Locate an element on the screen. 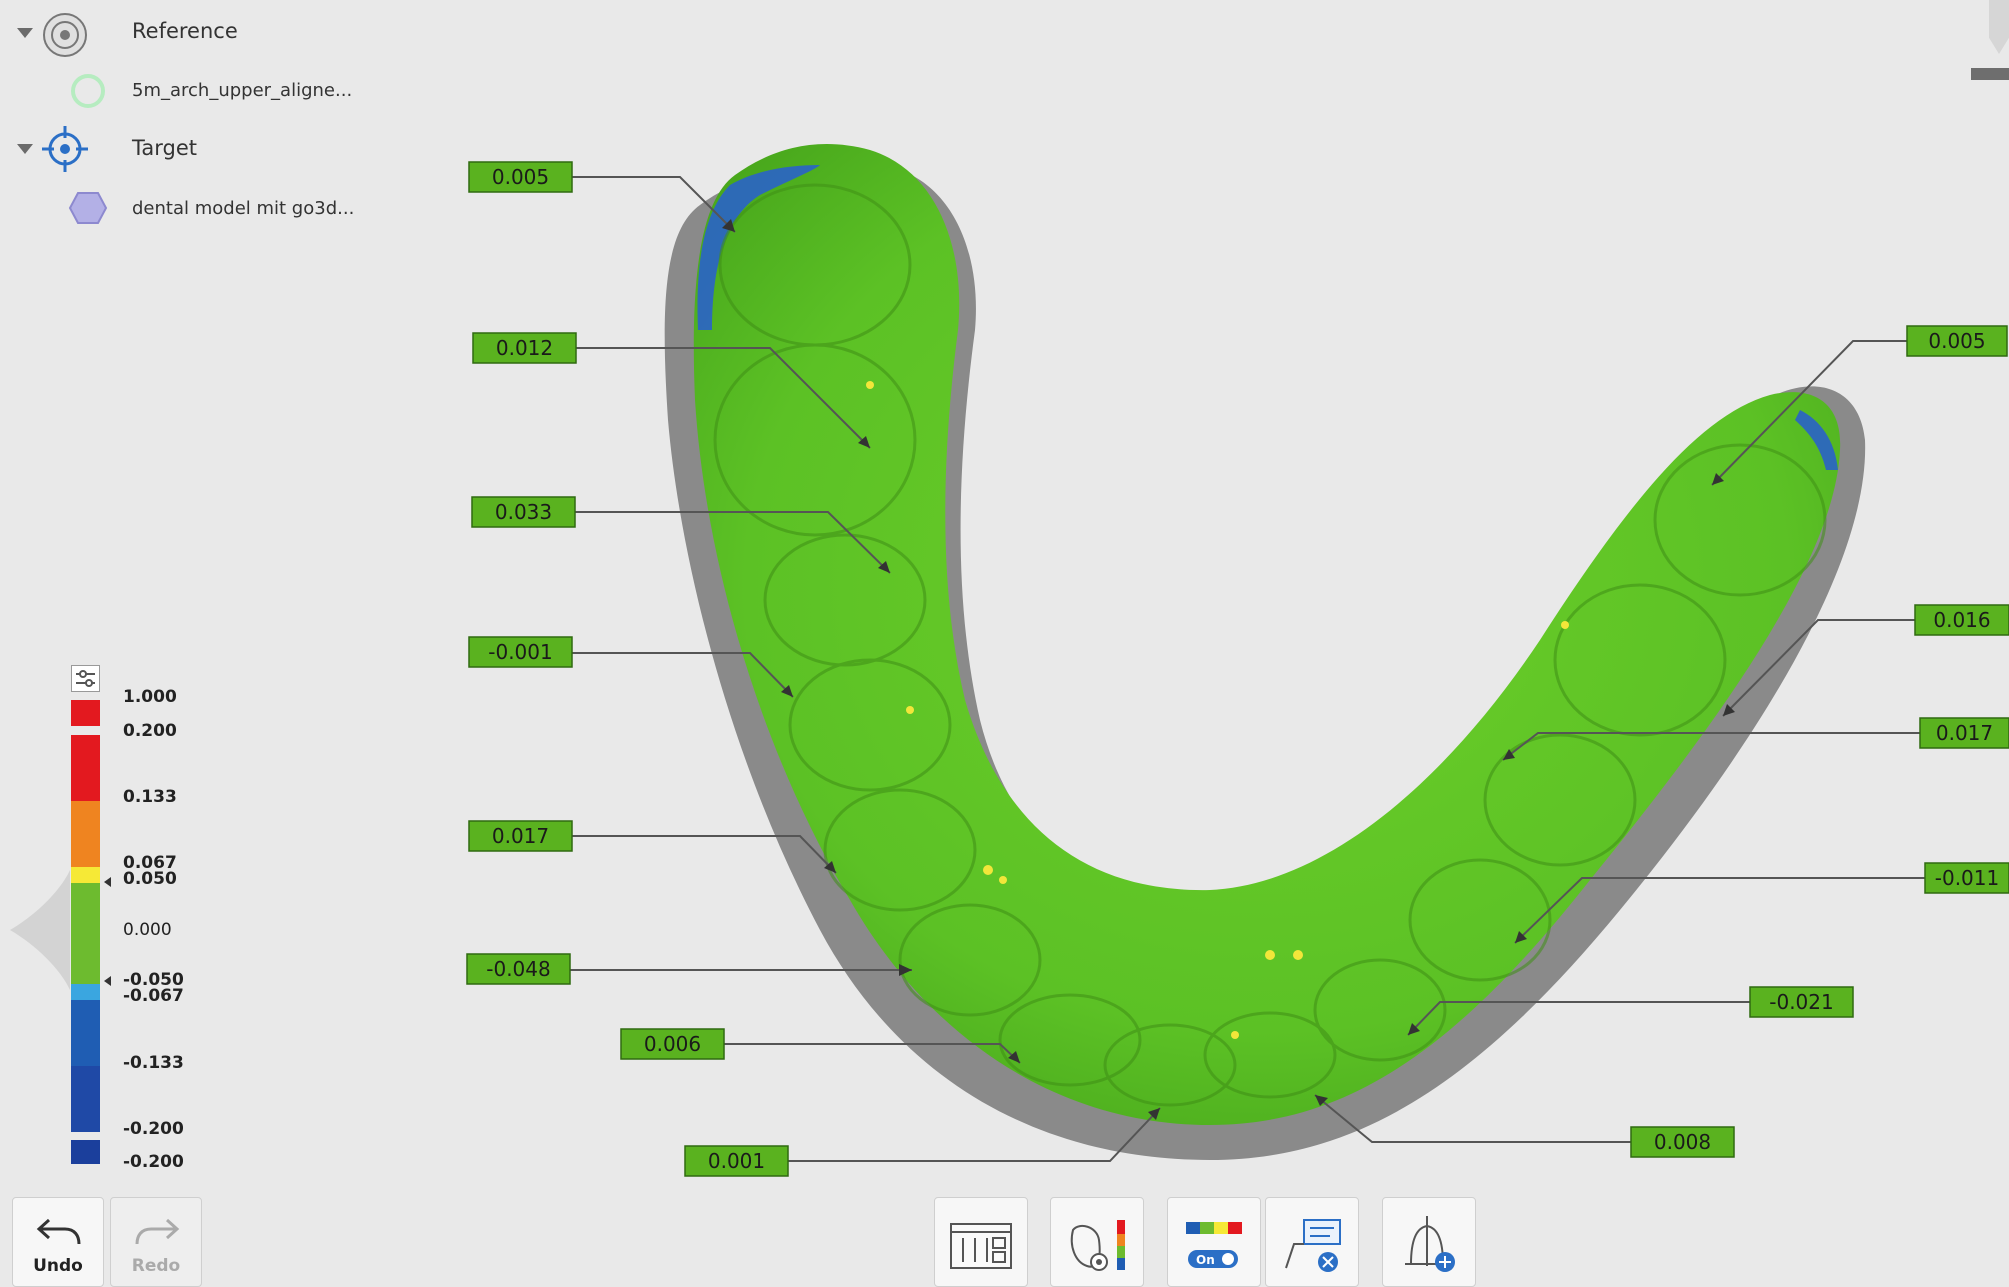  scrollbar-thumb is located at coordinates (1990, 40).